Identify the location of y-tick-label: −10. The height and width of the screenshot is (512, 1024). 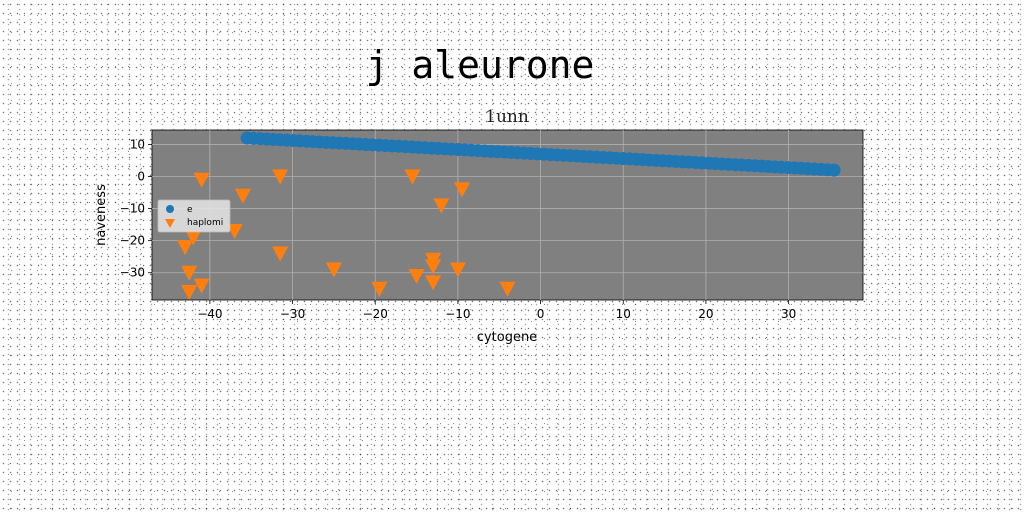
(132, 209).